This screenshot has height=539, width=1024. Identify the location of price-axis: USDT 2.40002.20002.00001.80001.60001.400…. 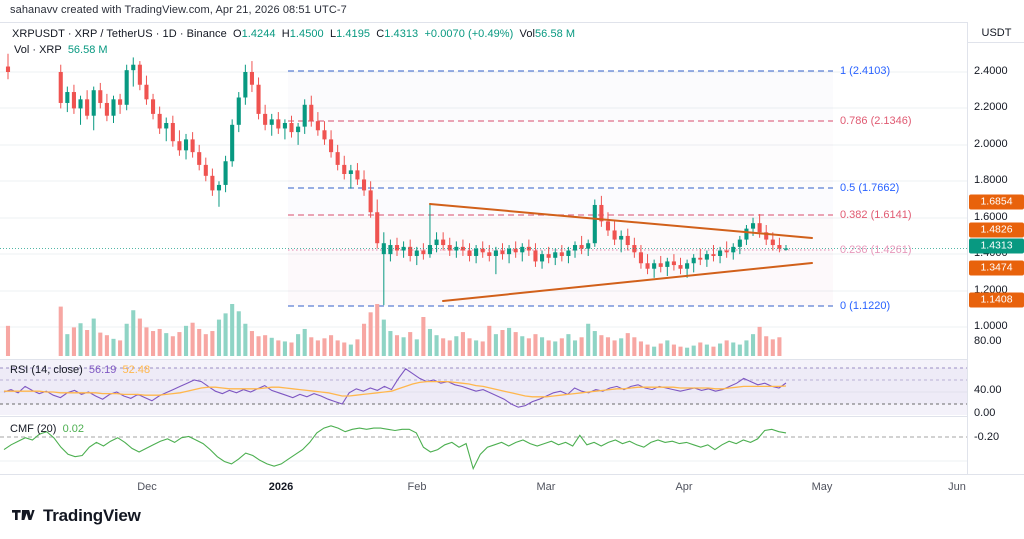
(995, 248).